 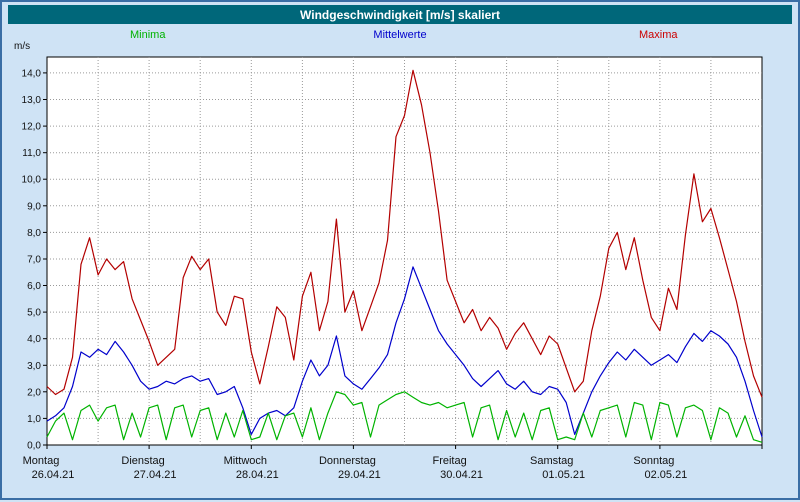 I want to click on y-tick-label: 2,0, so click(x=34, y=392).